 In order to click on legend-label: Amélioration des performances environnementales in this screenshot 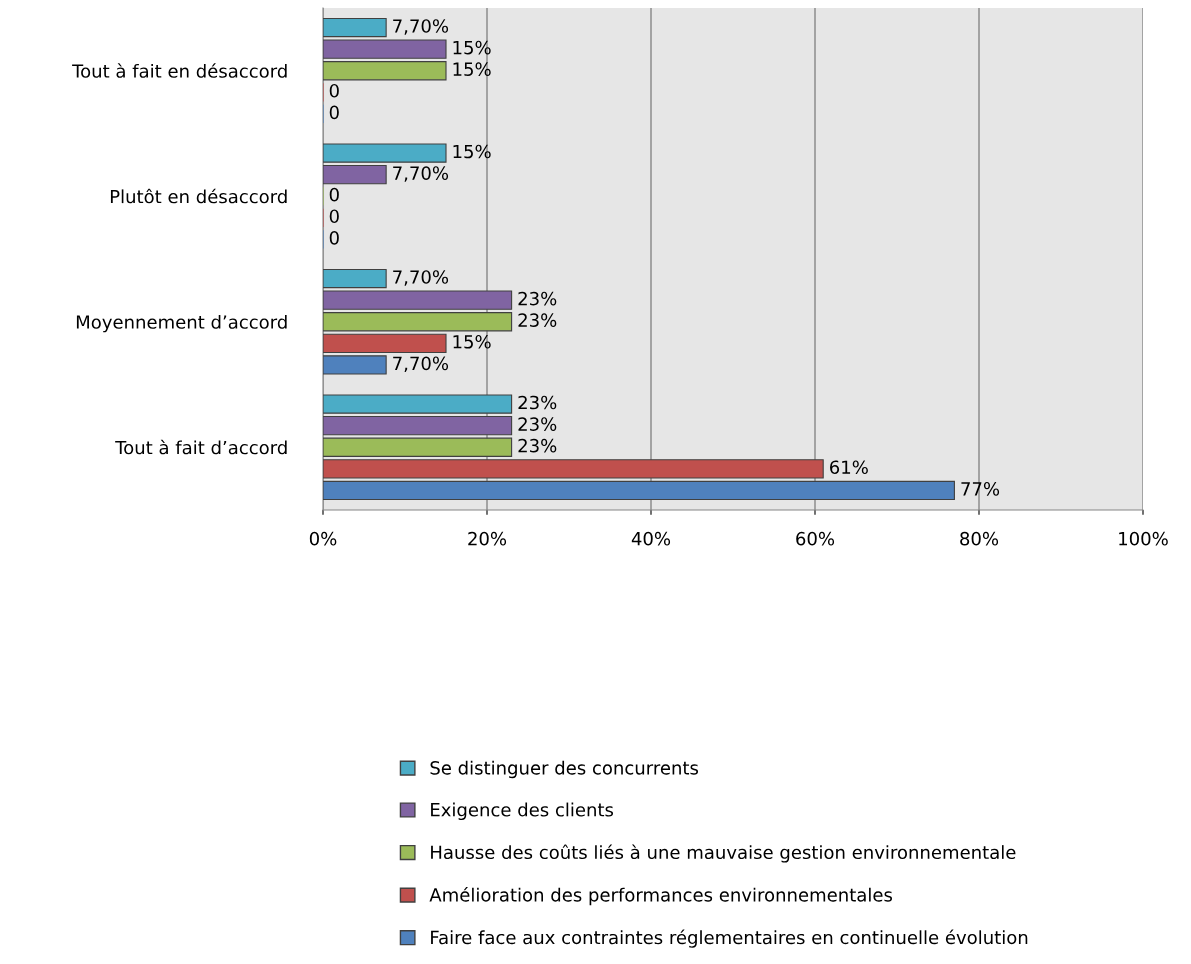, I will do `click(661, 896)`.